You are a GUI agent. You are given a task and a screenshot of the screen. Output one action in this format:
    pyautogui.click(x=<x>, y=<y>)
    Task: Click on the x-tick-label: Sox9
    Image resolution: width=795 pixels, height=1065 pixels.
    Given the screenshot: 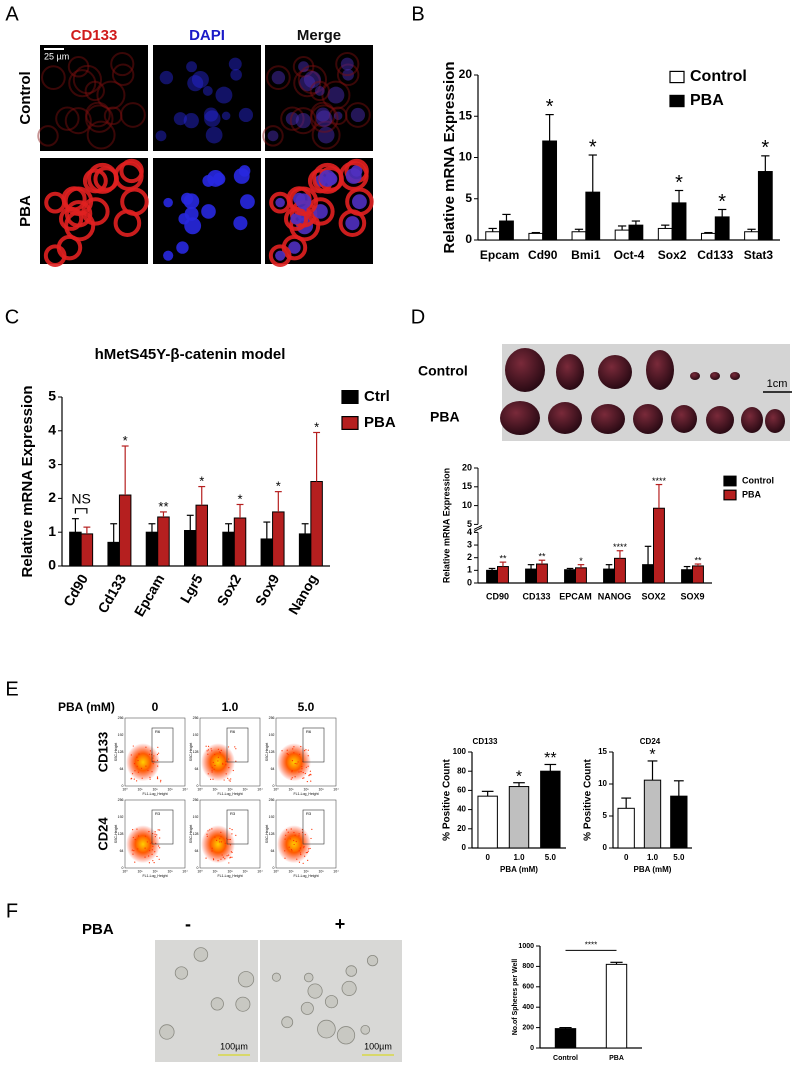 What is the action you would take?
    pyautogui.click(x=267, y=589)
    